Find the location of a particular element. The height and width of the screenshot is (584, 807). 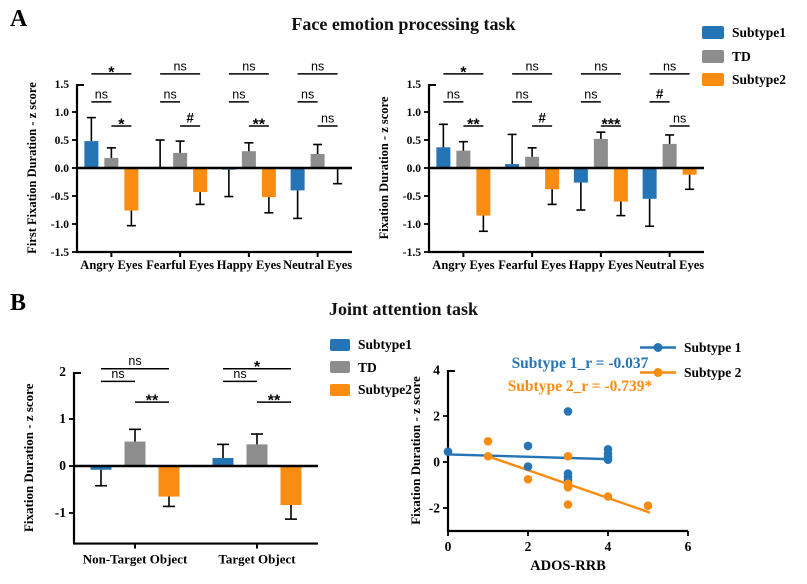

svg-text:First Fixation Duration - z sc: First Fixation Duration - z score is located at coordinates (32, 168).